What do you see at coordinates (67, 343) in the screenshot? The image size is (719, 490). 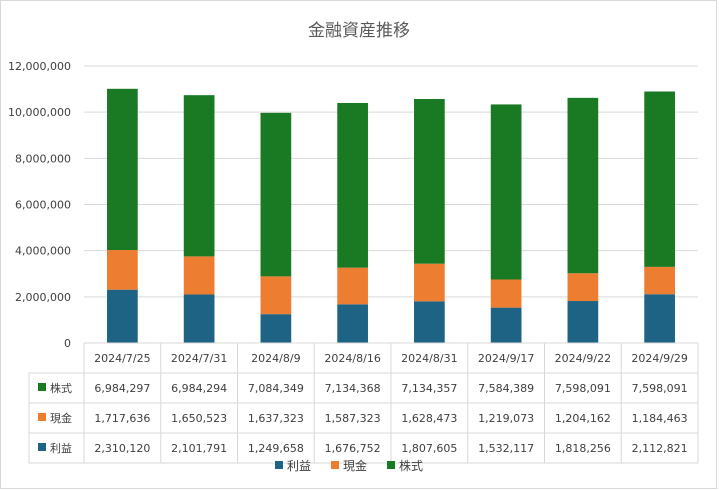 I see `y-tick-label: 0` at bounding box center [67, 343].